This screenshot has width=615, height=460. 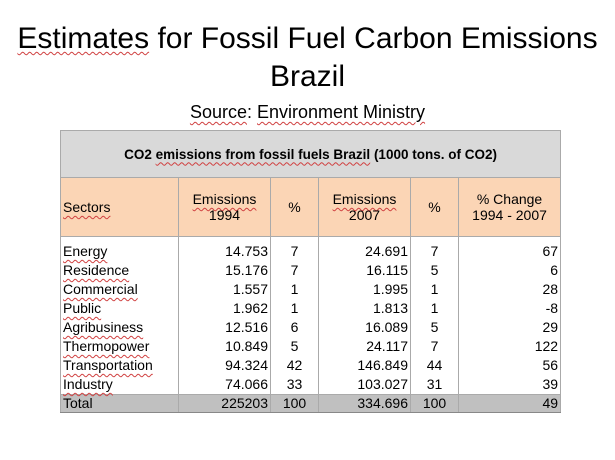 What do you see at coordinates (364, 207) in the screenshot?
I see `header-emissions-2007: Emissions 2007` at bounding box center [364, 207].